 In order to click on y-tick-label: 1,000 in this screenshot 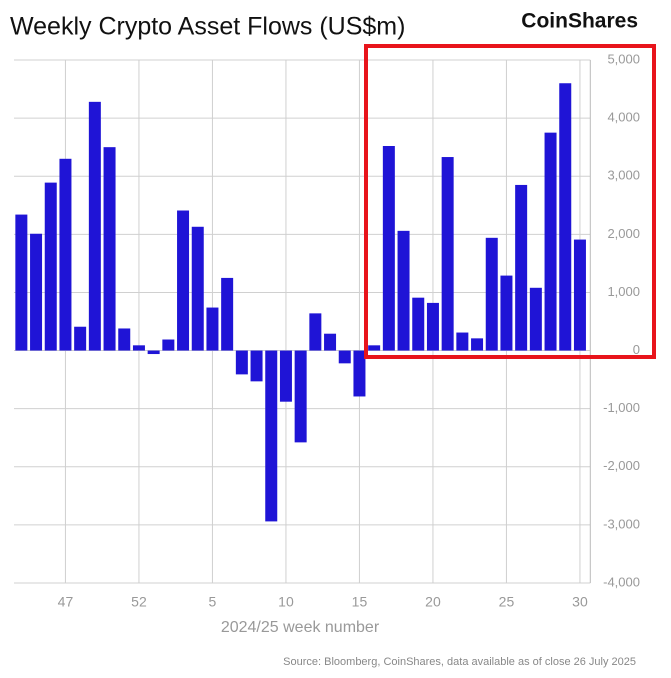, I will do `click(623, 291)`.